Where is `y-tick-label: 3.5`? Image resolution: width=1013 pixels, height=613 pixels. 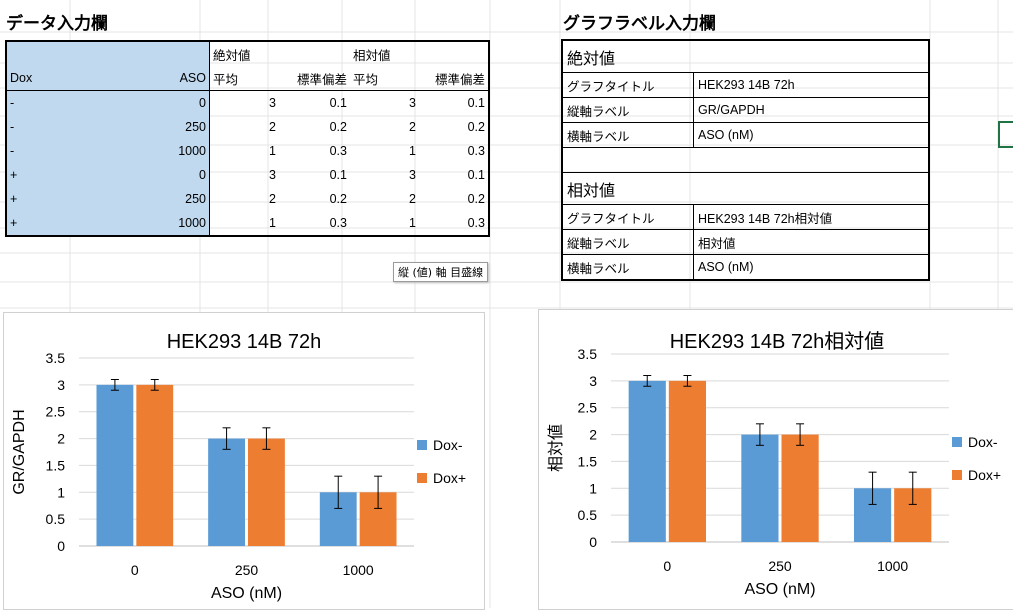
y-tick-label: 3.5 is located at coordinates (588, 354).